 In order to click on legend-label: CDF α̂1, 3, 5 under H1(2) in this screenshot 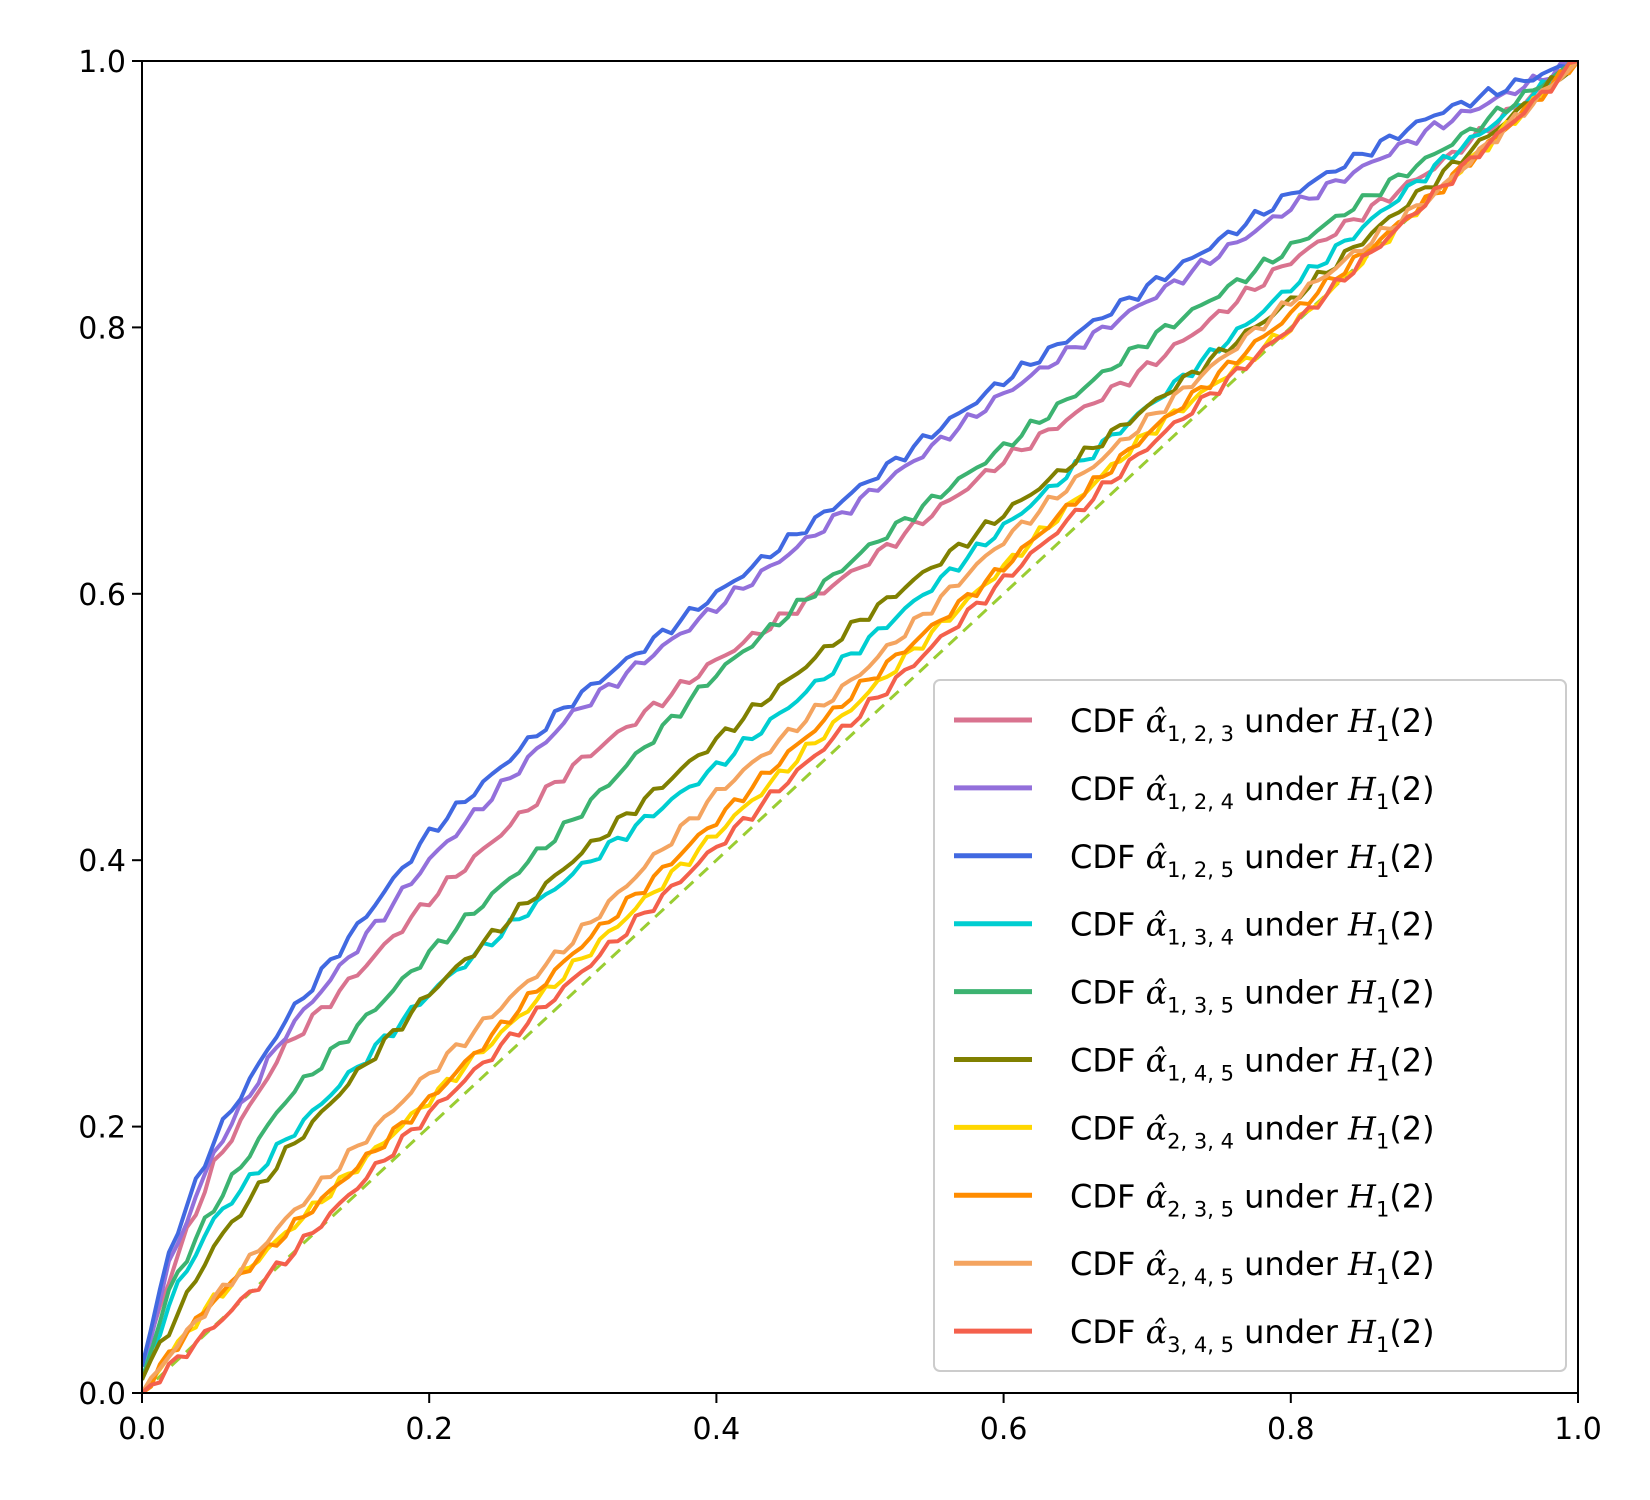, I will do `click(1252, 996)`.